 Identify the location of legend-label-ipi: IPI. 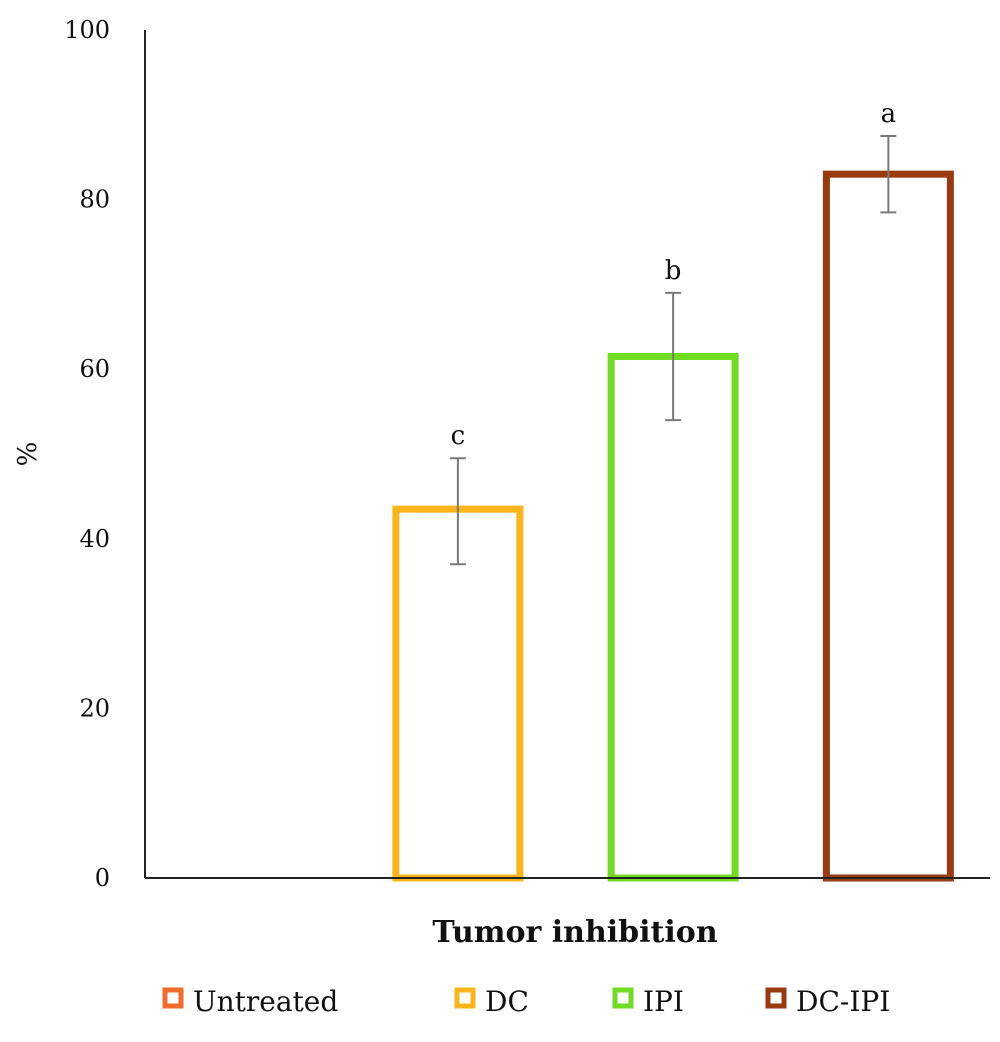
(663, 1001).